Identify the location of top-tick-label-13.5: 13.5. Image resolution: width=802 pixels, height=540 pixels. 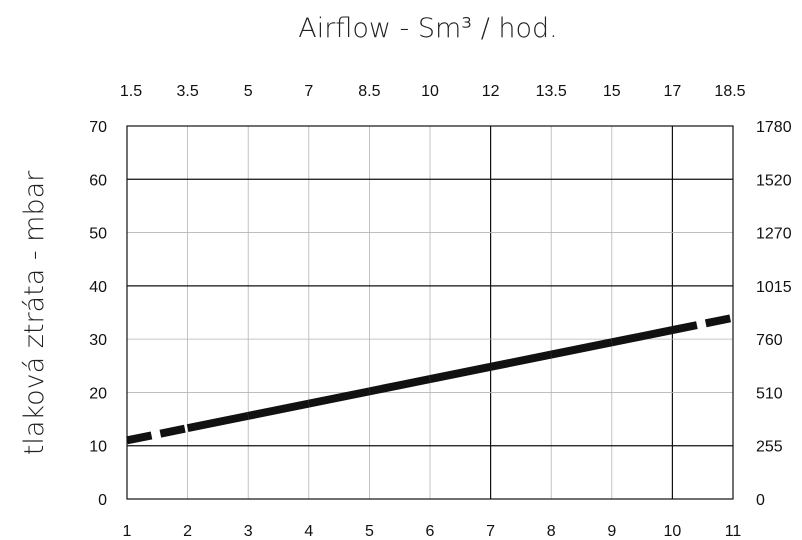
(551, 91).